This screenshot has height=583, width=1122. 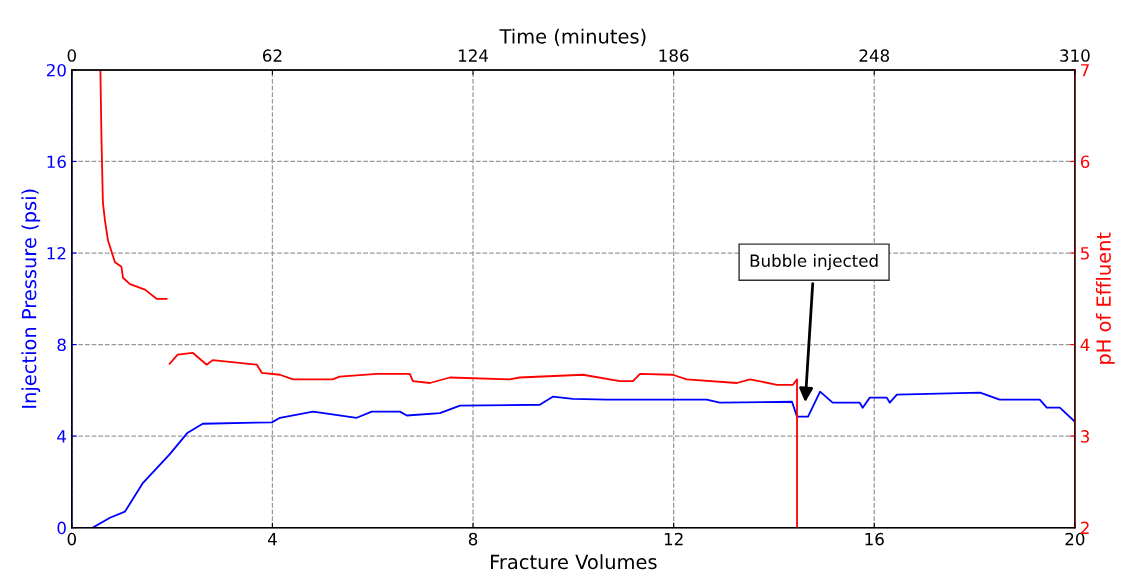 I want to click on y2-tick-label: 5, so click(x=1085, y=253).